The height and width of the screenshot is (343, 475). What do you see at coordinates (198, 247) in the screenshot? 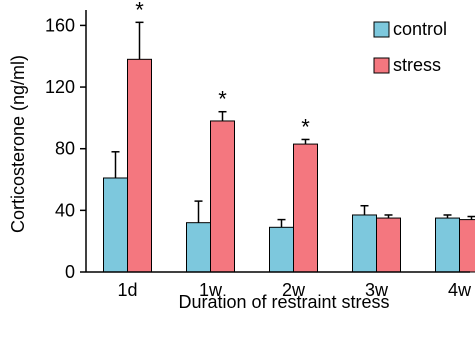
I see `bar-control-1w` at bounding box center [198, 247].